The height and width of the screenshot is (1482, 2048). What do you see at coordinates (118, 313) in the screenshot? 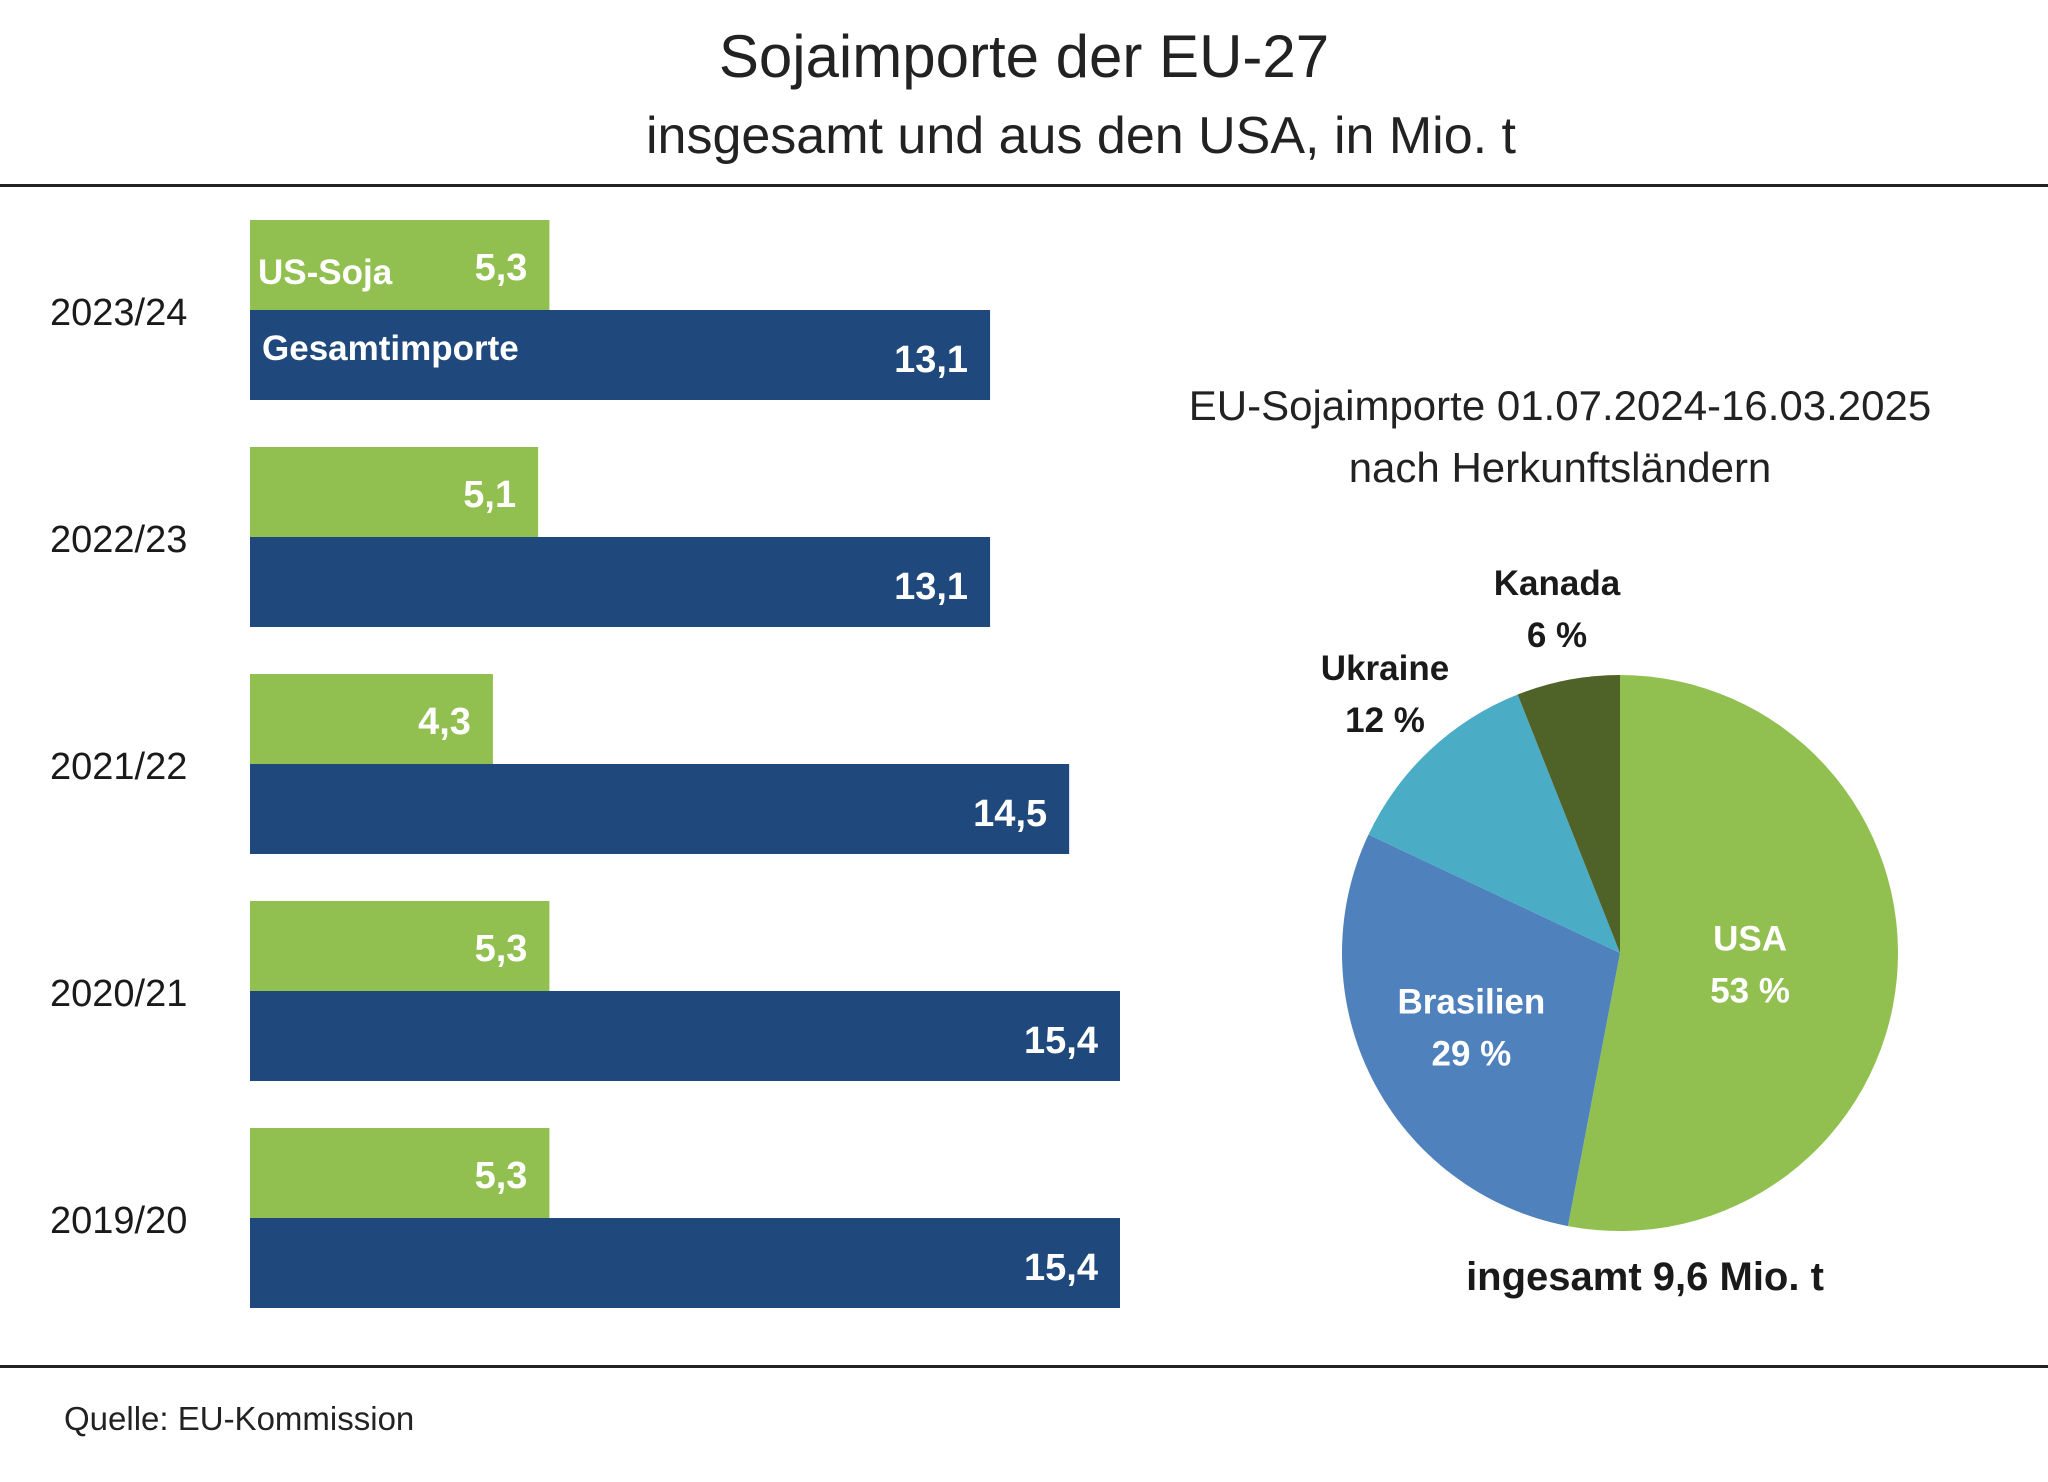
I see `category-label: 2023/24` at bounding box center [118, 313].